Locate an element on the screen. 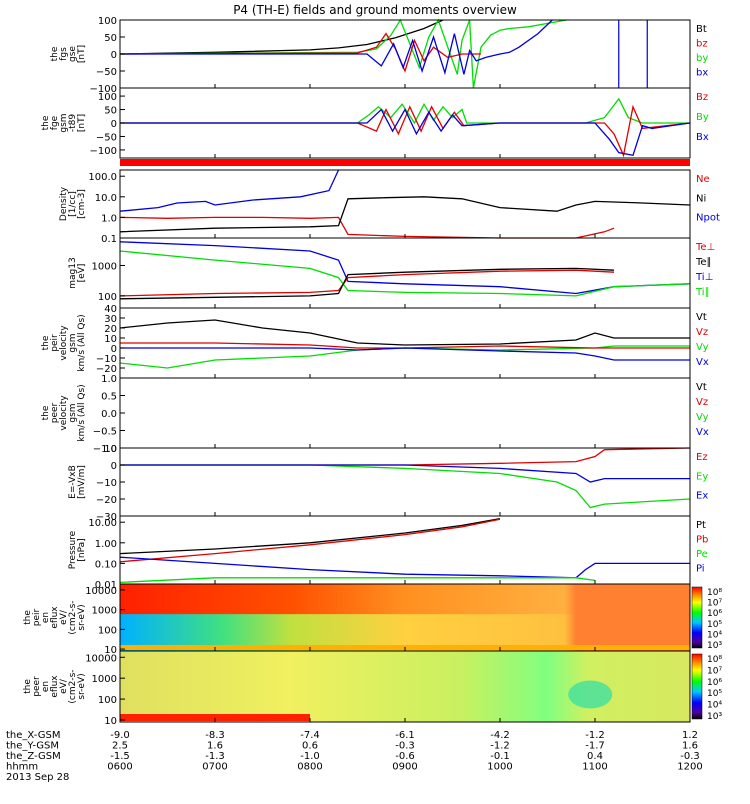  legend-blue: Bx is located at coordinates (702, 137).